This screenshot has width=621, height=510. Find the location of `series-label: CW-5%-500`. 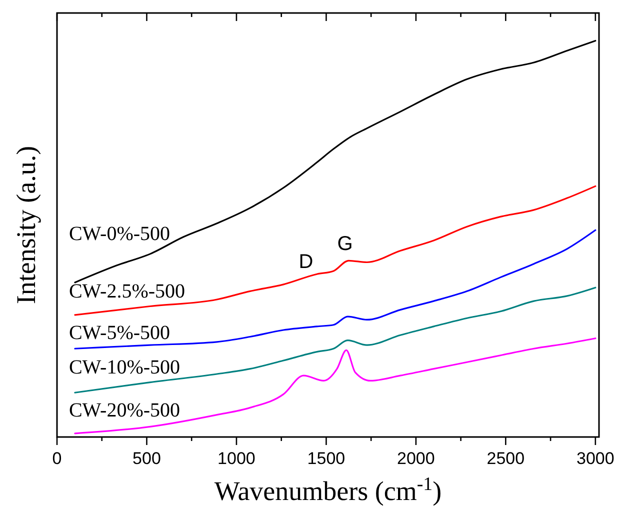

series-label: CW-5%-500 is located at coordinates (119, 333).